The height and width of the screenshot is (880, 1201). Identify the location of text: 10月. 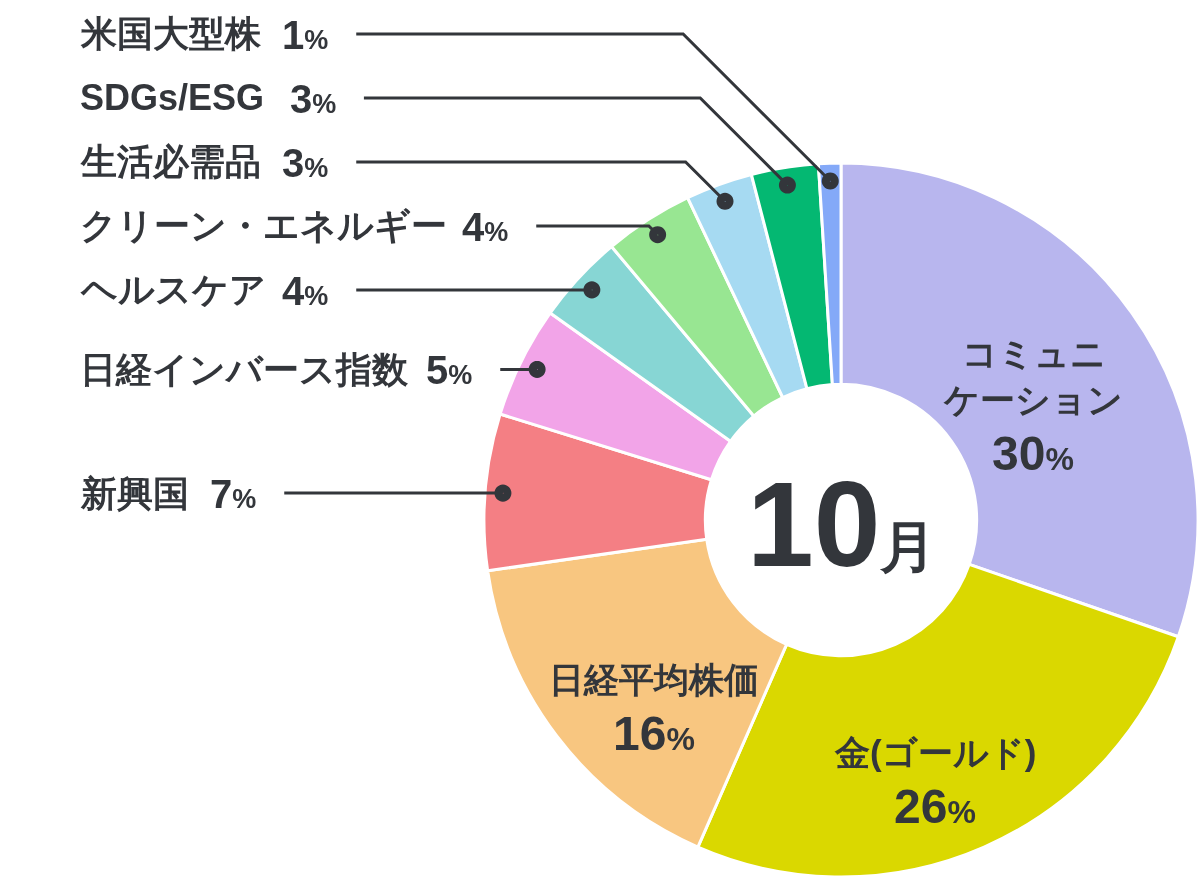
(842, 524).